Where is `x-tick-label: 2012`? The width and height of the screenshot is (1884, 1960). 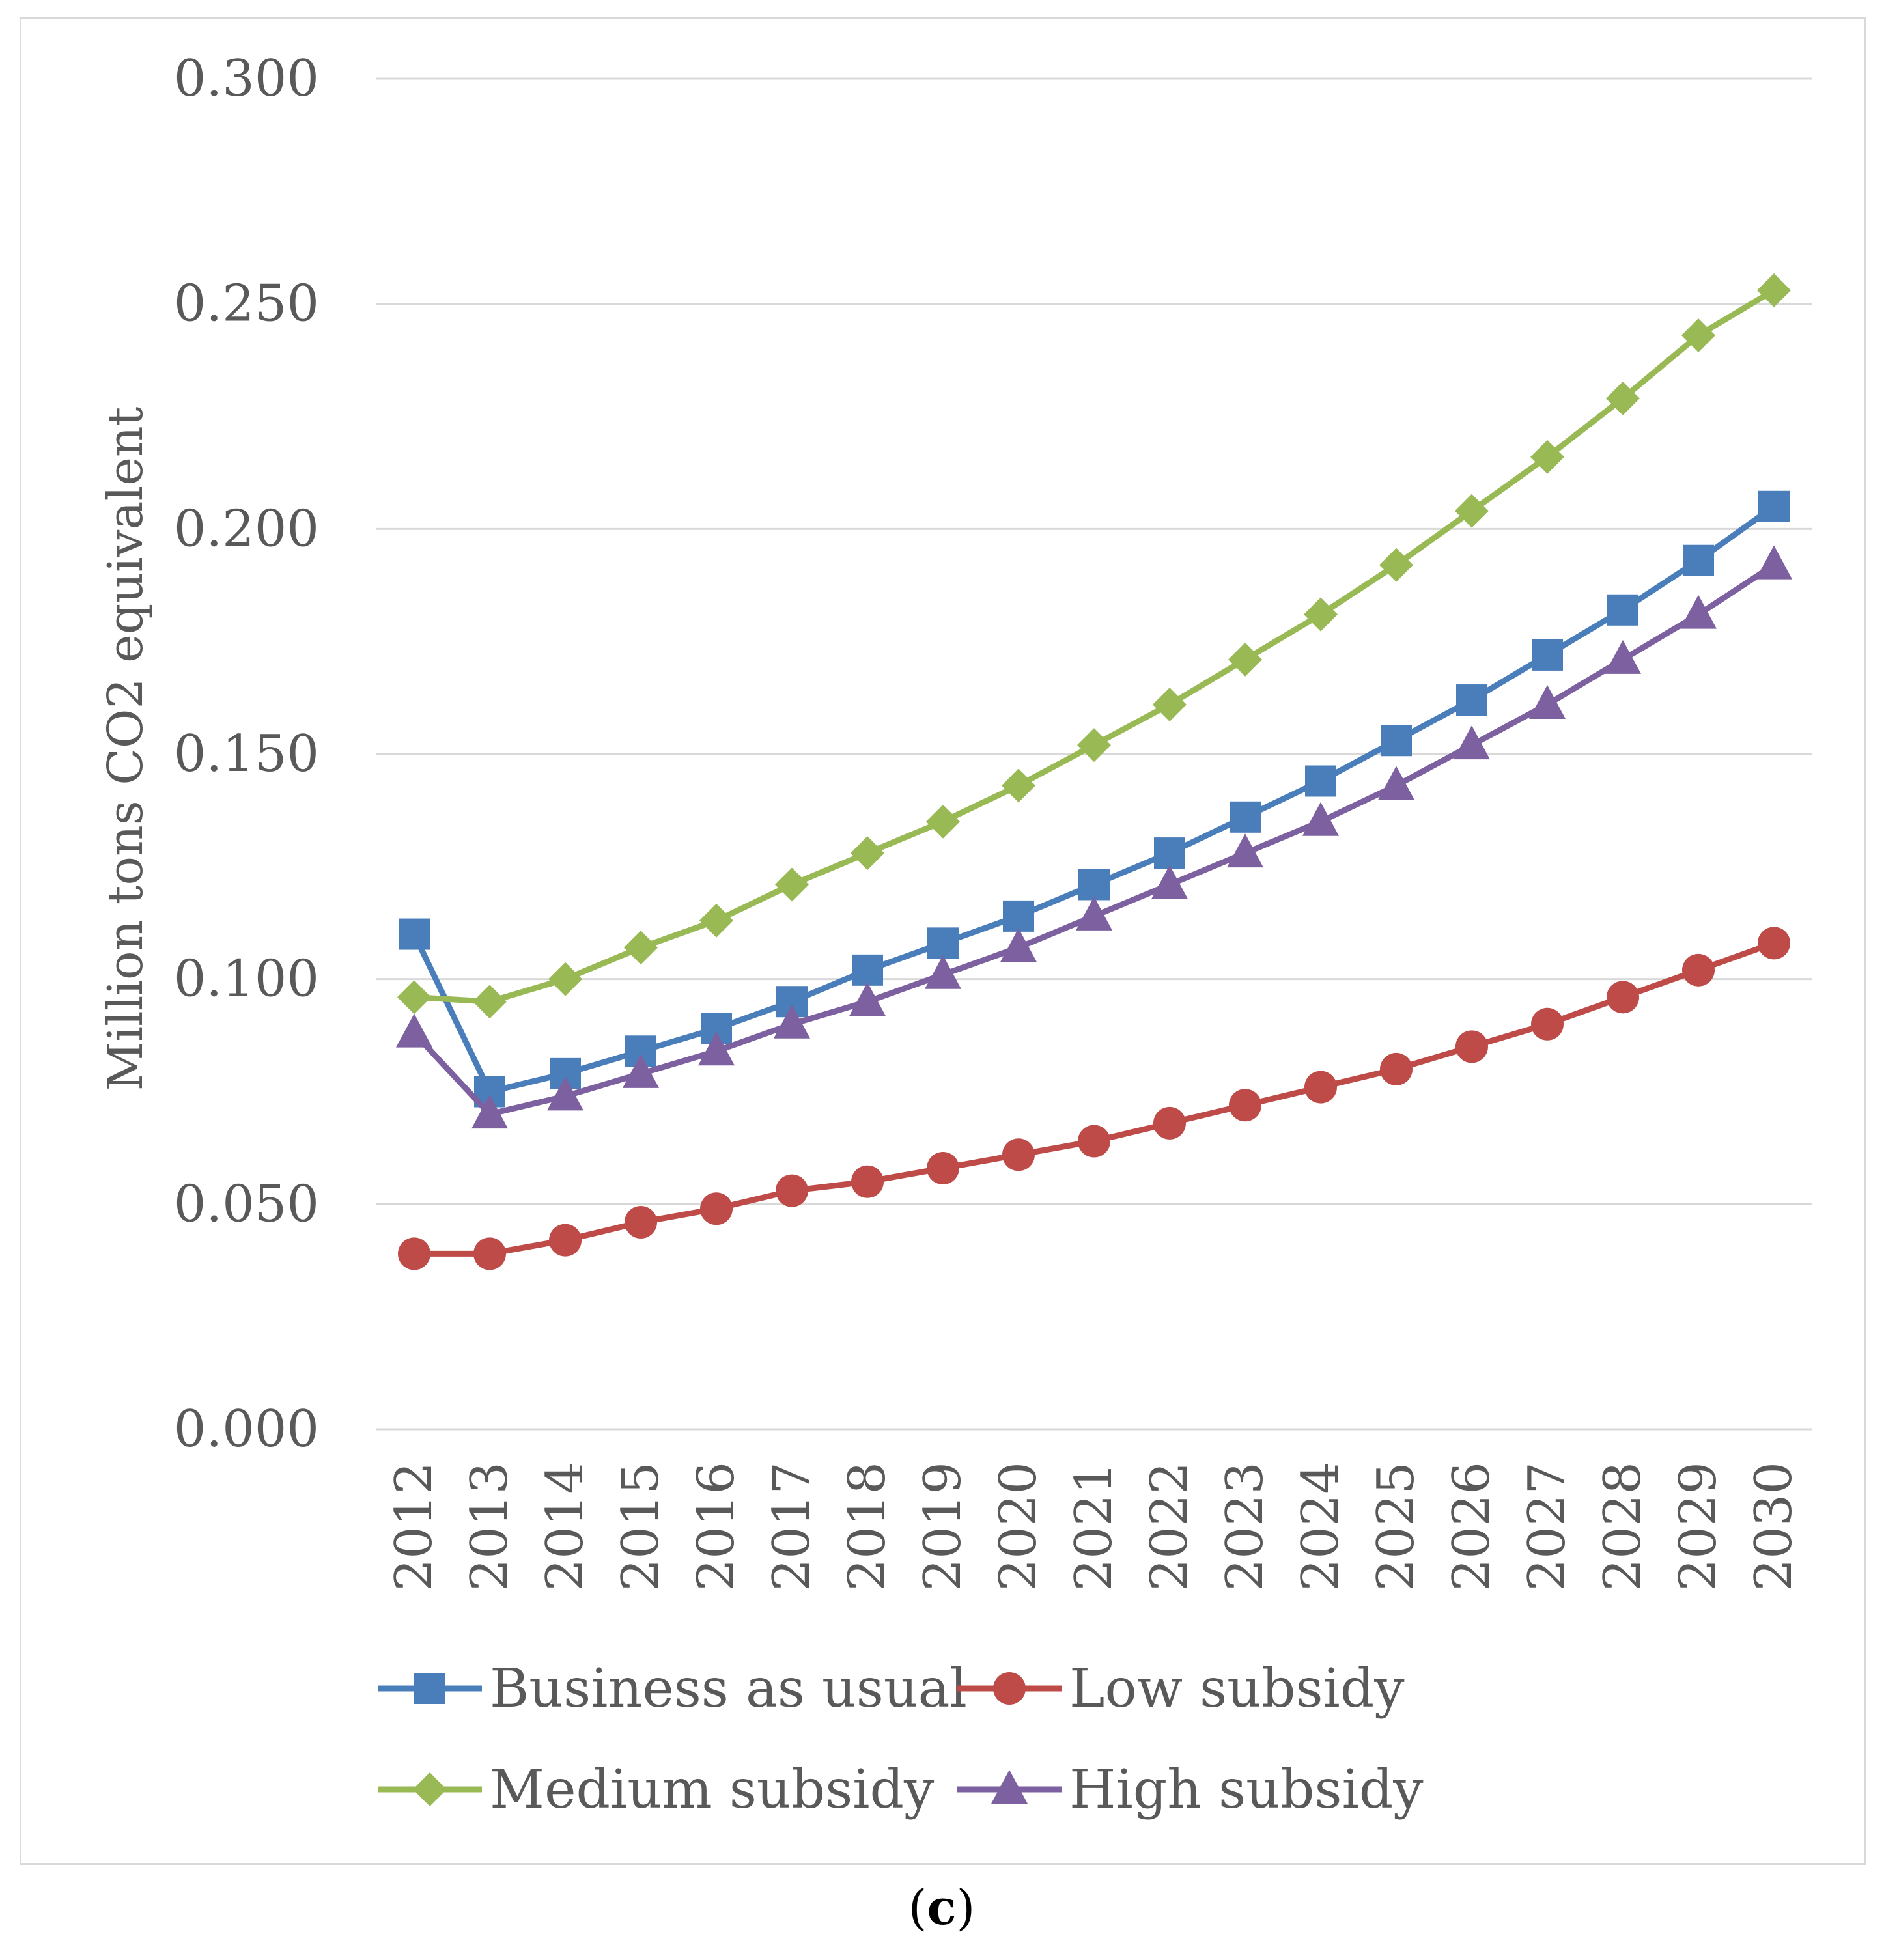
x-tick-label: 2012 is located at coordinates (414, 1527).